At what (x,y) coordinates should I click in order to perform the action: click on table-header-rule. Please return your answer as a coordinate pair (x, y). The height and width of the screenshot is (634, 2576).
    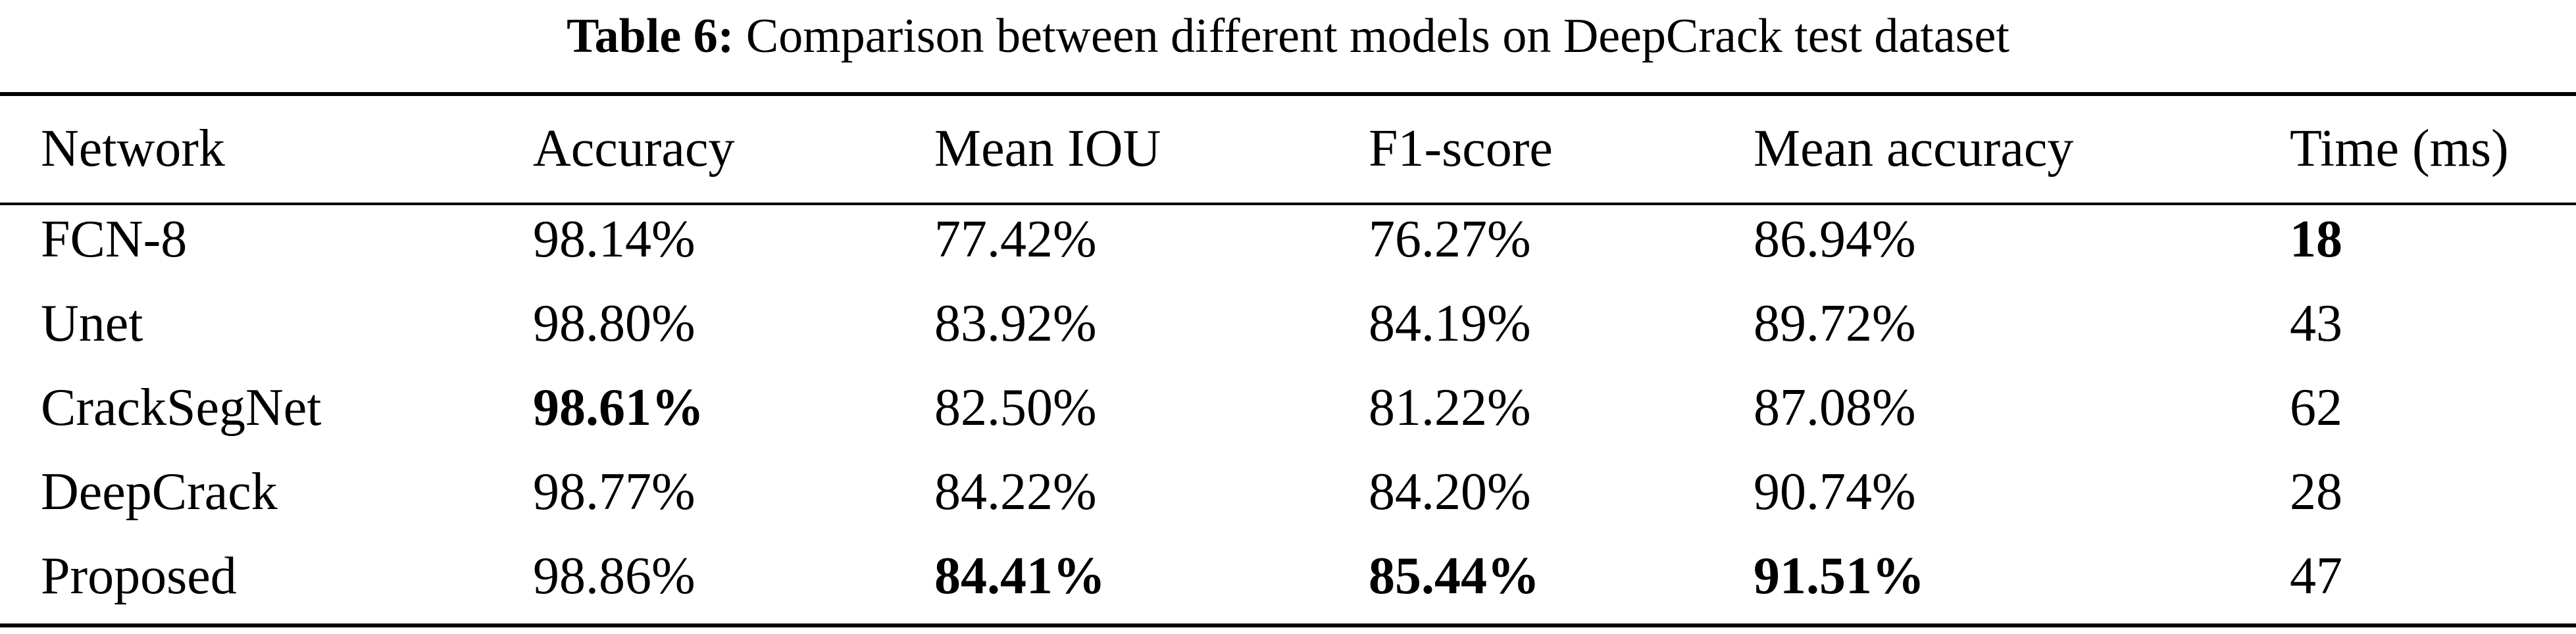
    Looking at the image, I should click on (1288, 204).